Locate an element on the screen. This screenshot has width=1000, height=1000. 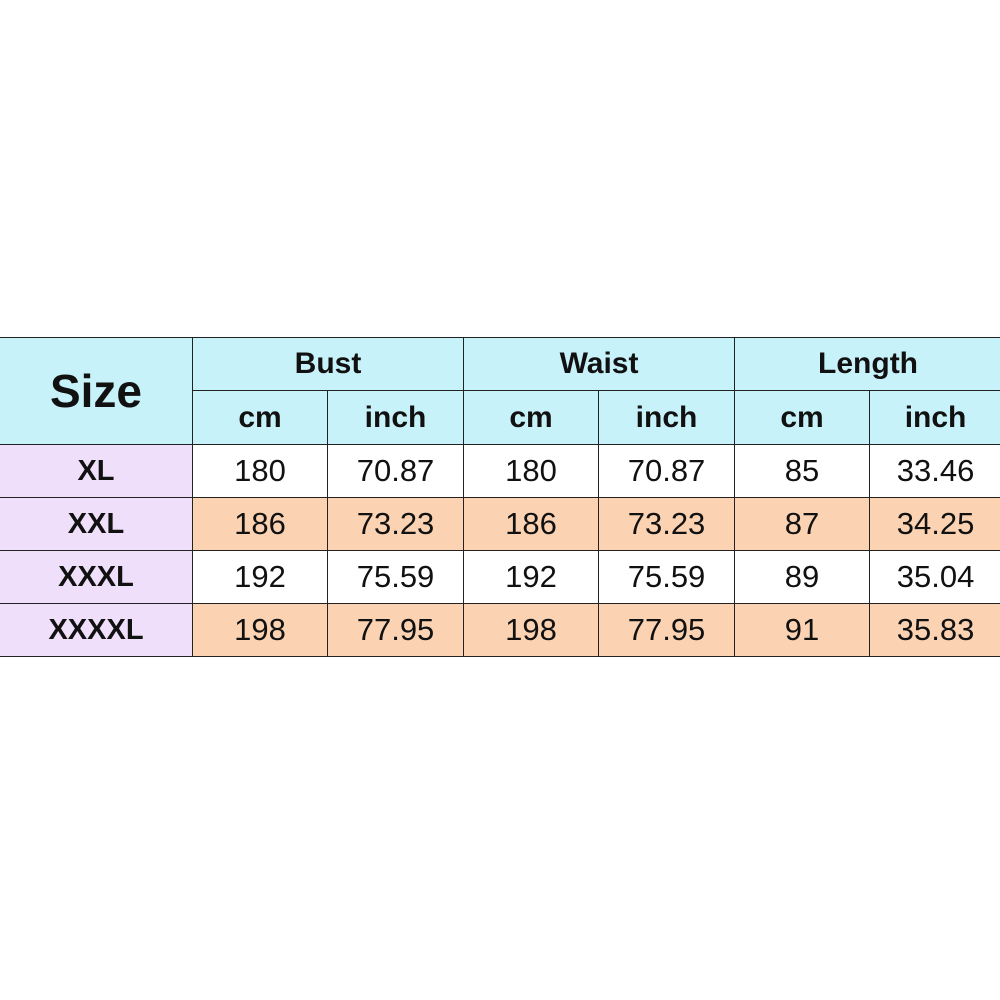
table-row: XL 180 70.87 180 70.87 85 33.46 is located at coordinates (500, 471).